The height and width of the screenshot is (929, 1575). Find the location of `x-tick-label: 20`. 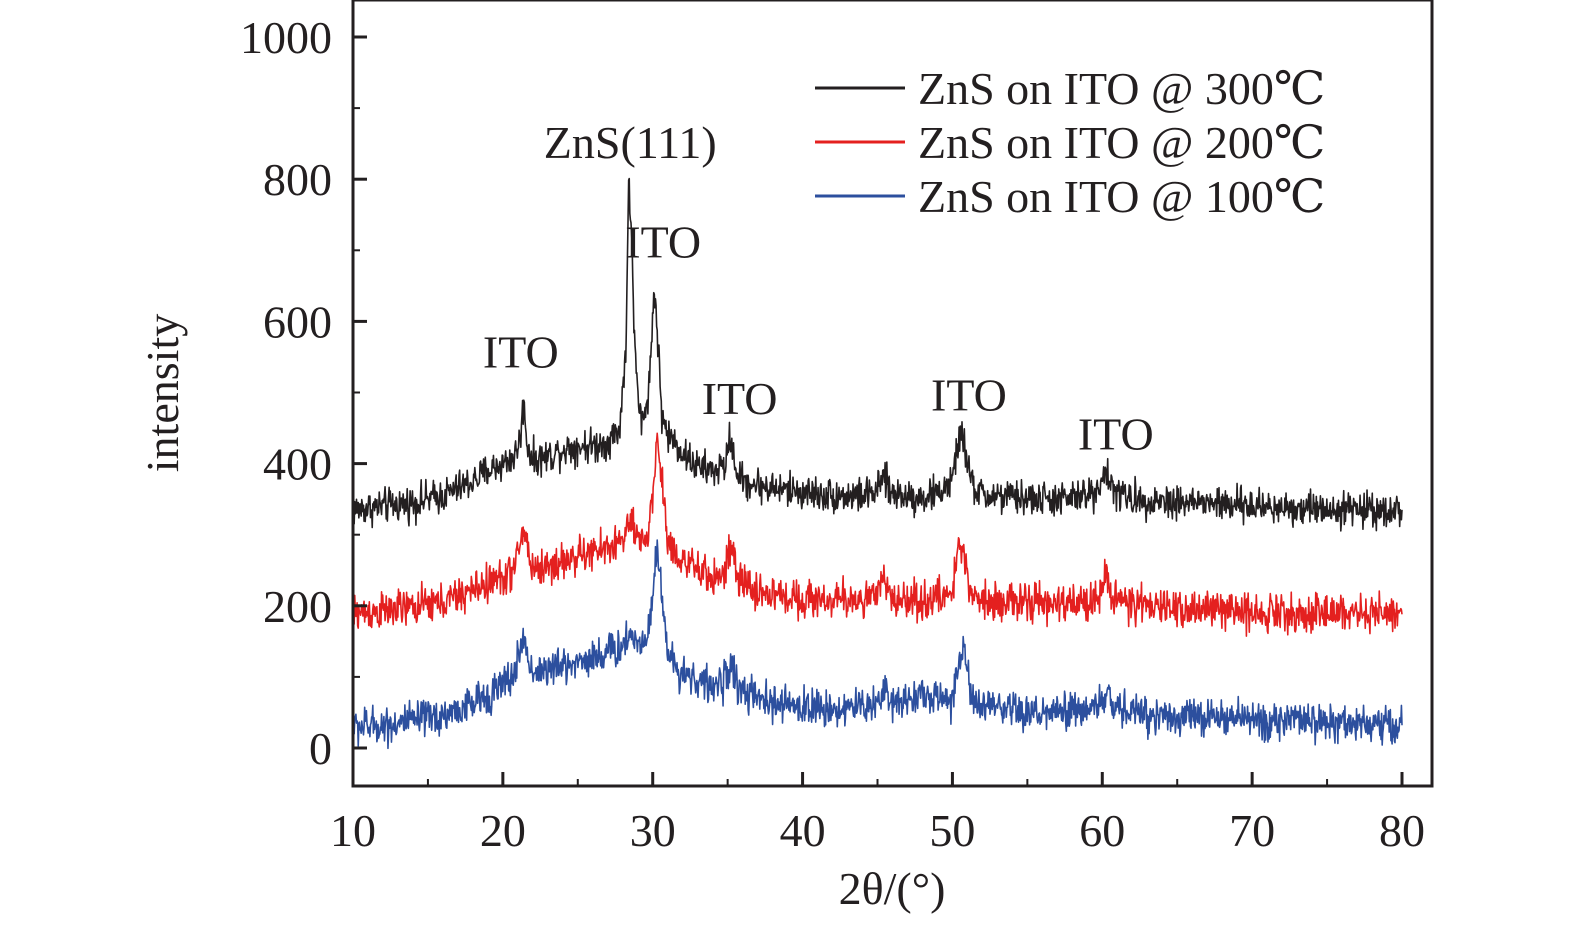

x-tick-label: 20 is located at coordinates (503, 830).